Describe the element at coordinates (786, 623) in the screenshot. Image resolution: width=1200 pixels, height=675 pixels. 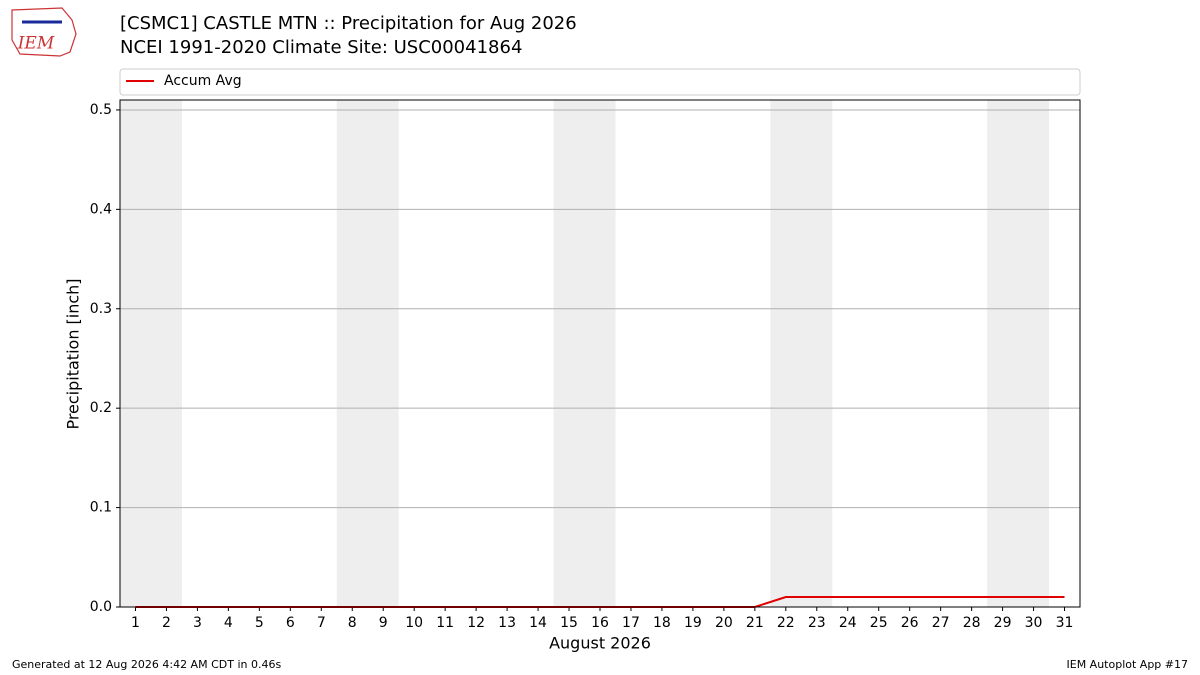
I see `x-tick-label: 22` at that location.